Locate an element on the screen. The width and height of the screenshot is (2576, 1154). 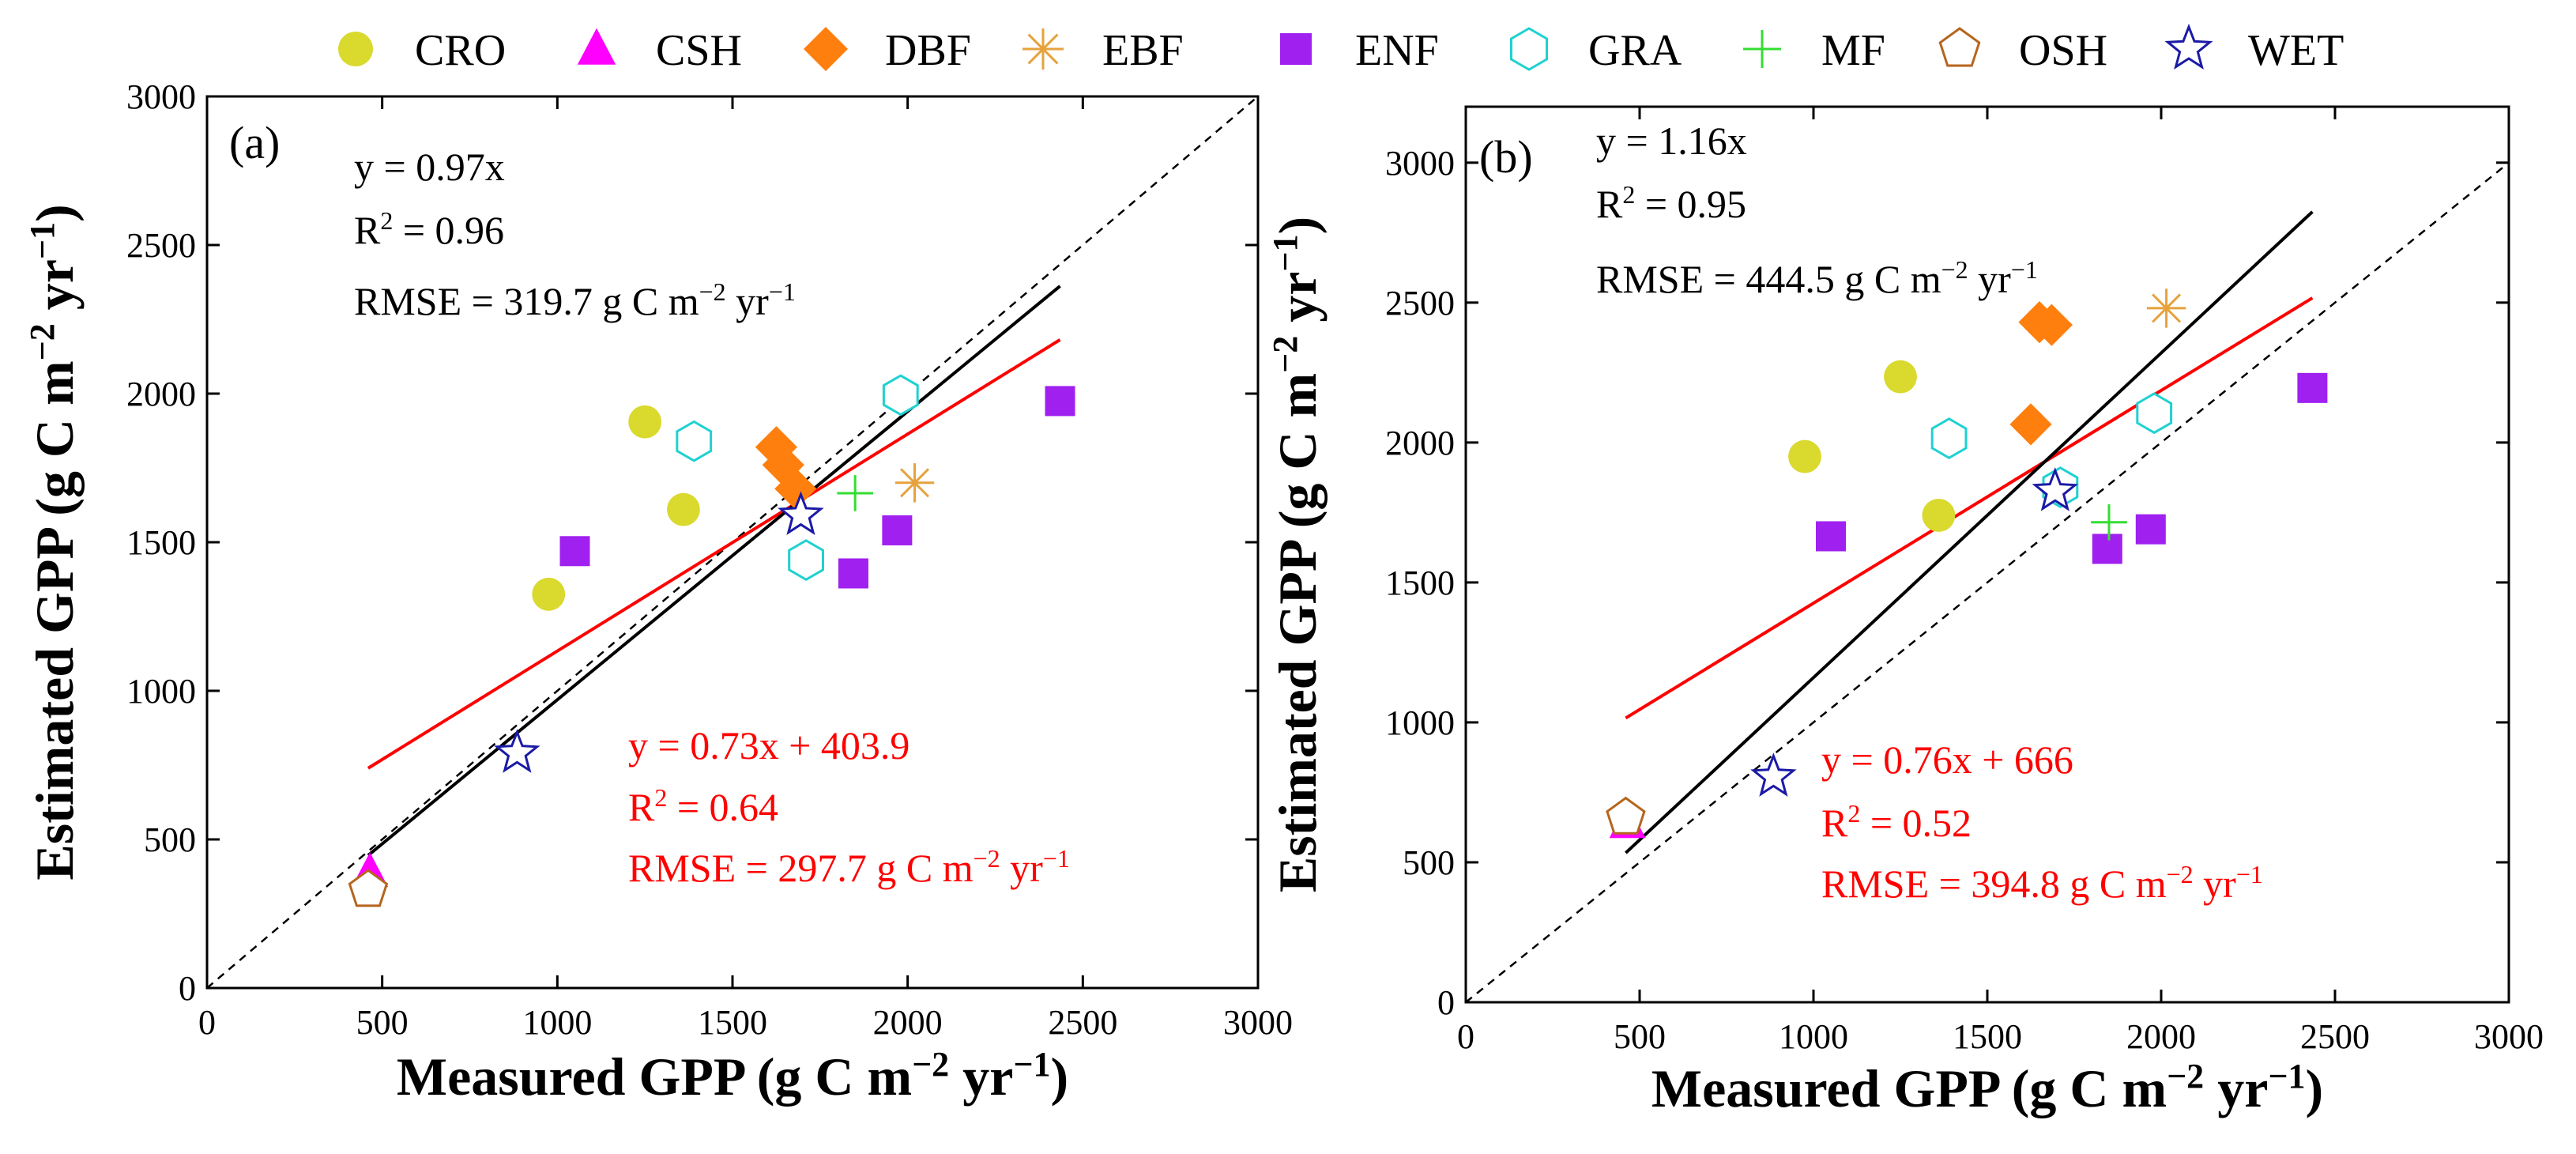
legend: CRO CSH DBF EBF ENF GRA MF OSH WET is located at coordinates (1341, 49).